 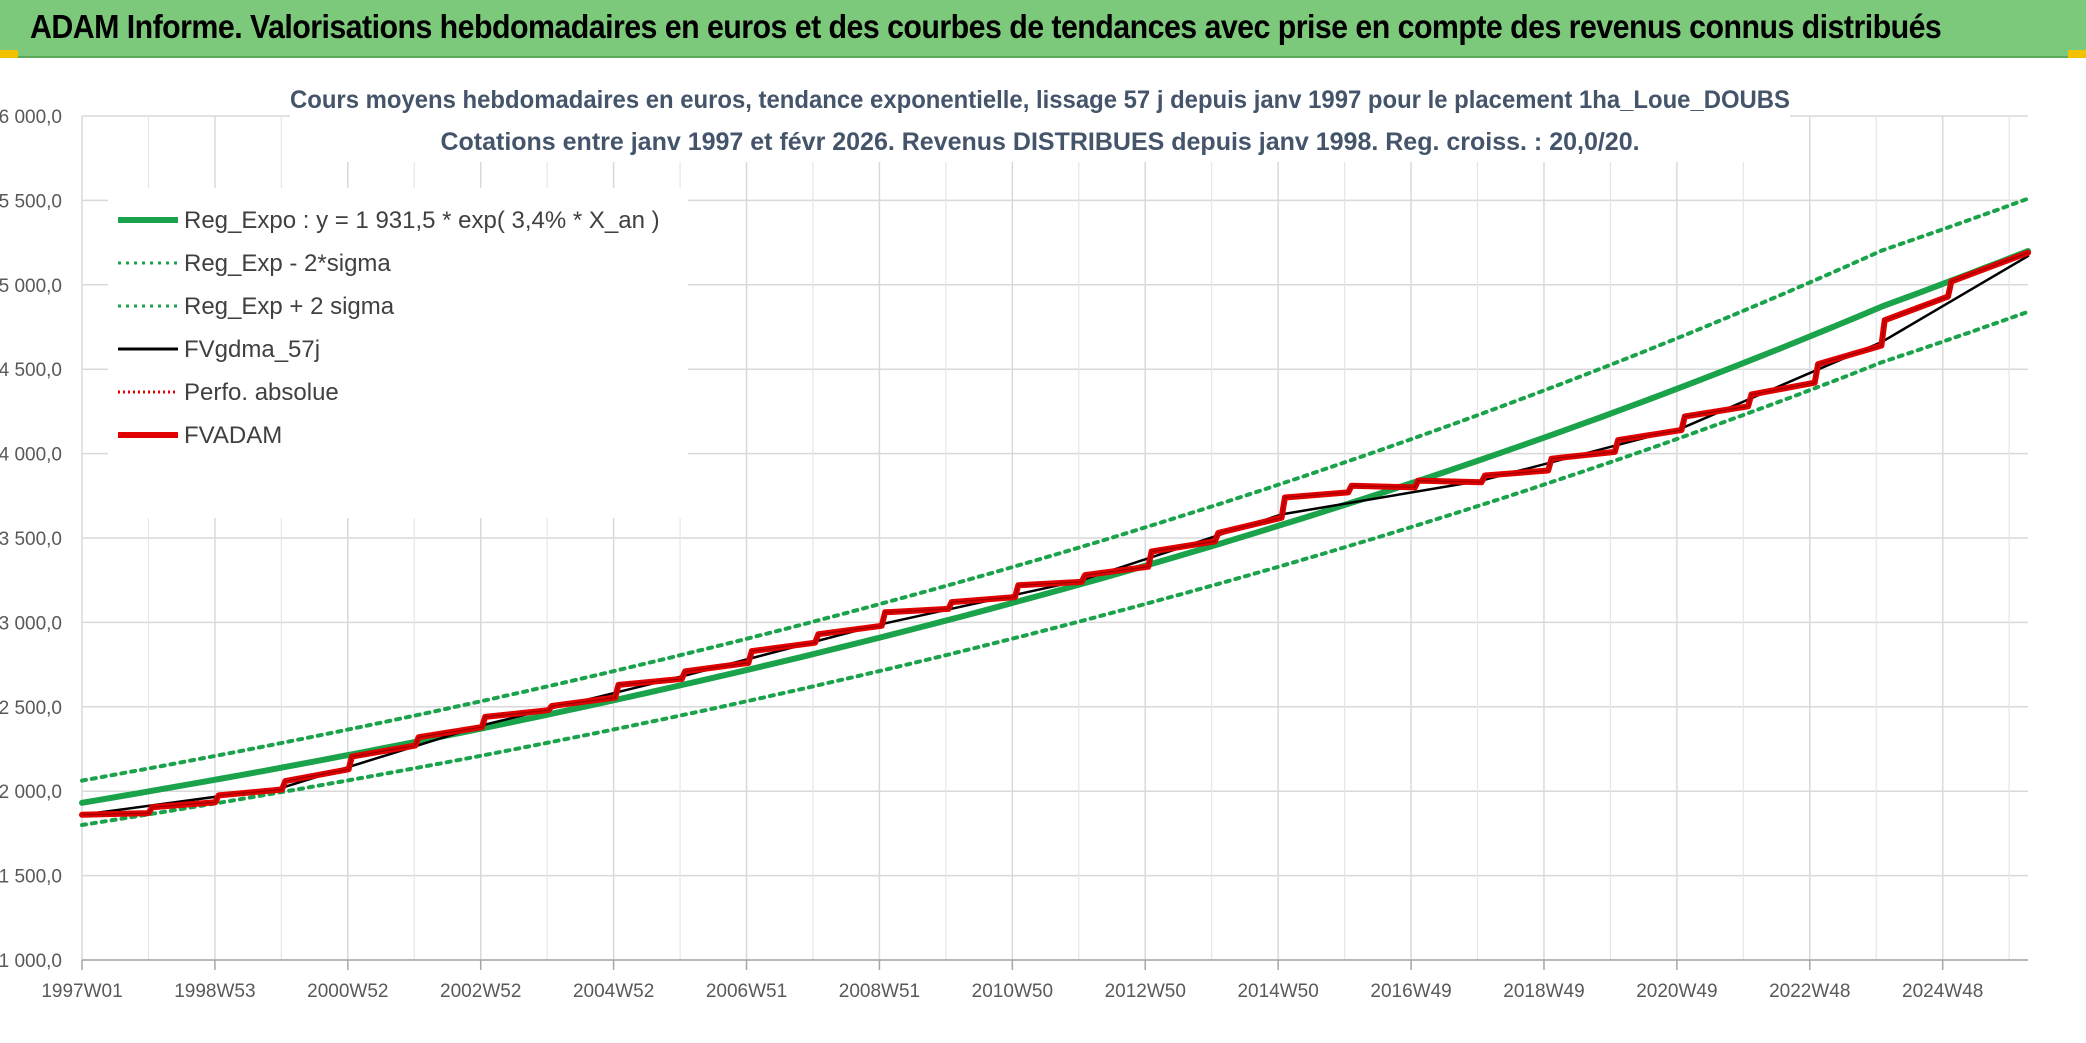 I want to click on y-tick-label: 2 000,0, so click(x=31, y=792).